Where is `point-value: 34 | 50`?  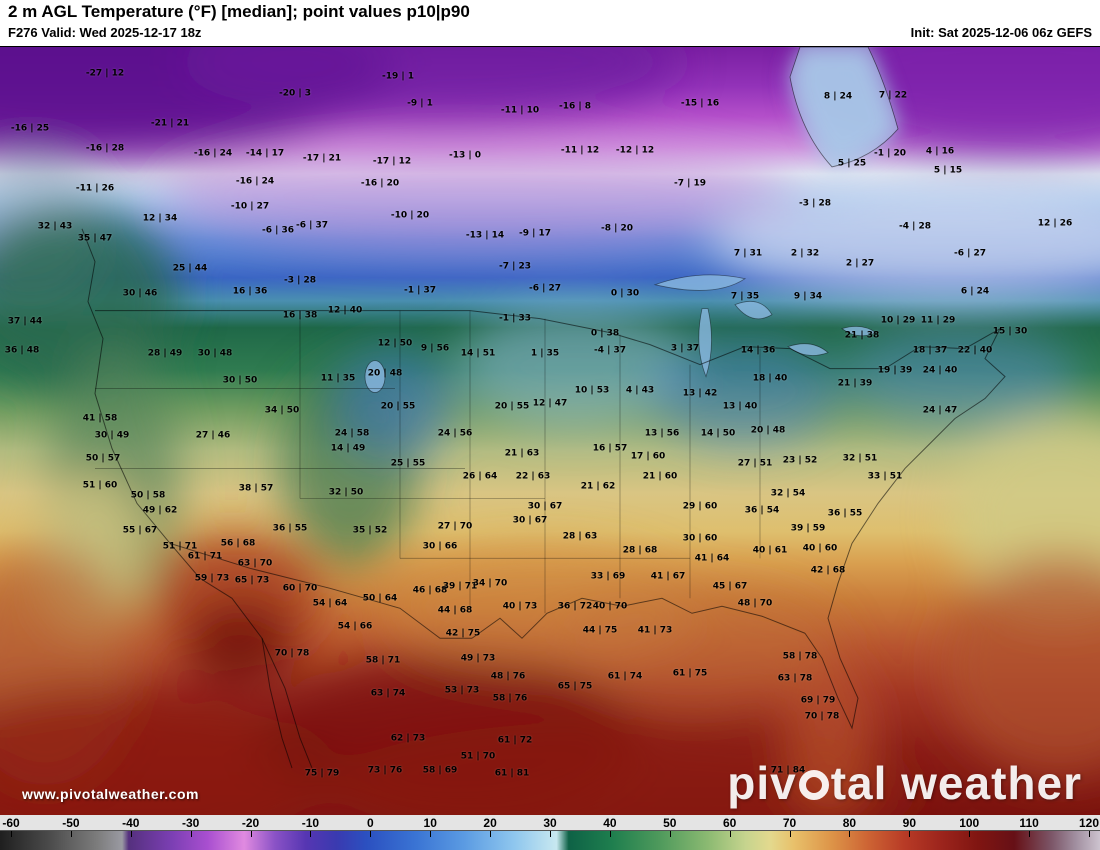 point-value: 34 | 50 is located at coordinates (282, 410).